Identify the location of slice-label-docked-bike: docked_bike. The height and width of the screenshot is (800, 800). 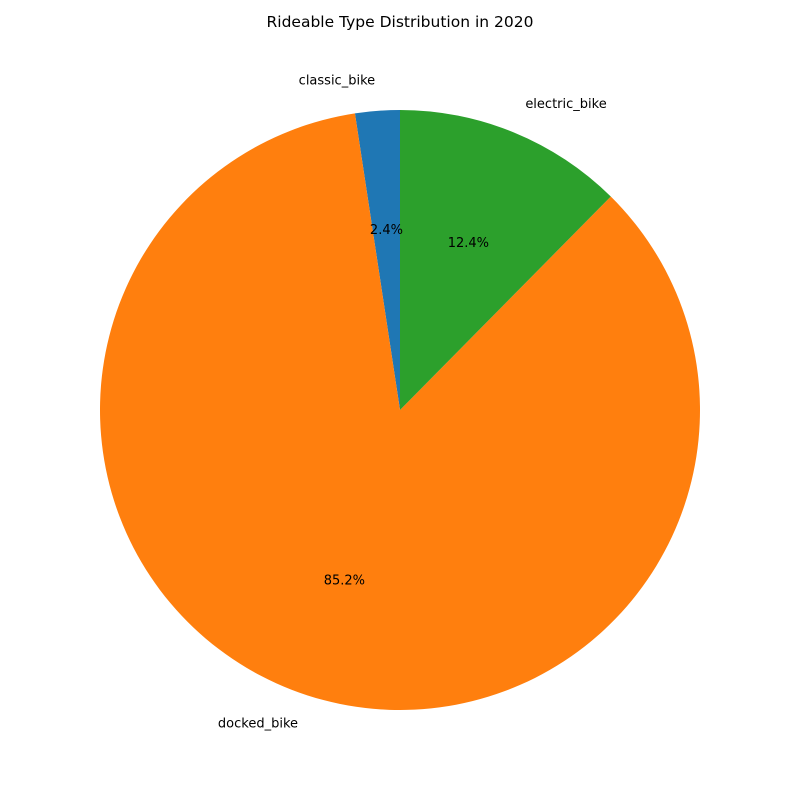
(258, 723).